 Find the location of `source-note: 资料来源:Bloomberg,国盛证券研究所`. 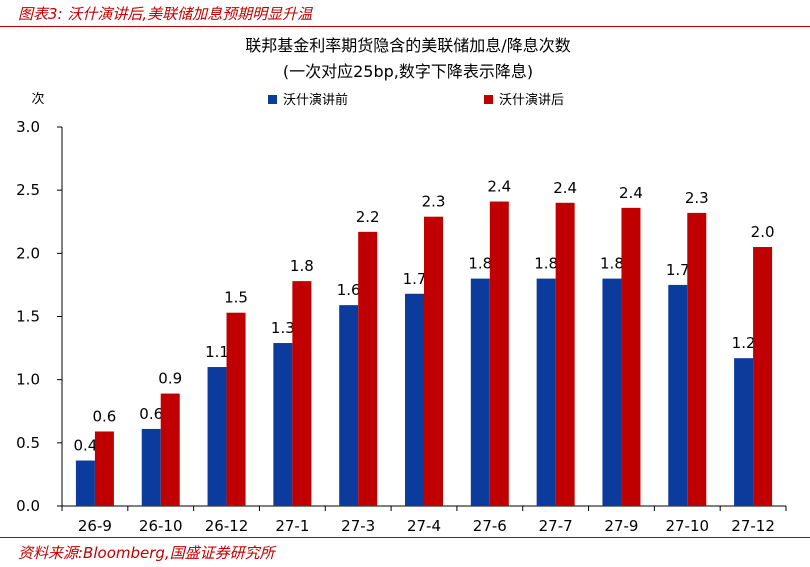

source-note: 资料来源:Bloomberg,国盛证券研究所 is located at coordinates (146, 553).